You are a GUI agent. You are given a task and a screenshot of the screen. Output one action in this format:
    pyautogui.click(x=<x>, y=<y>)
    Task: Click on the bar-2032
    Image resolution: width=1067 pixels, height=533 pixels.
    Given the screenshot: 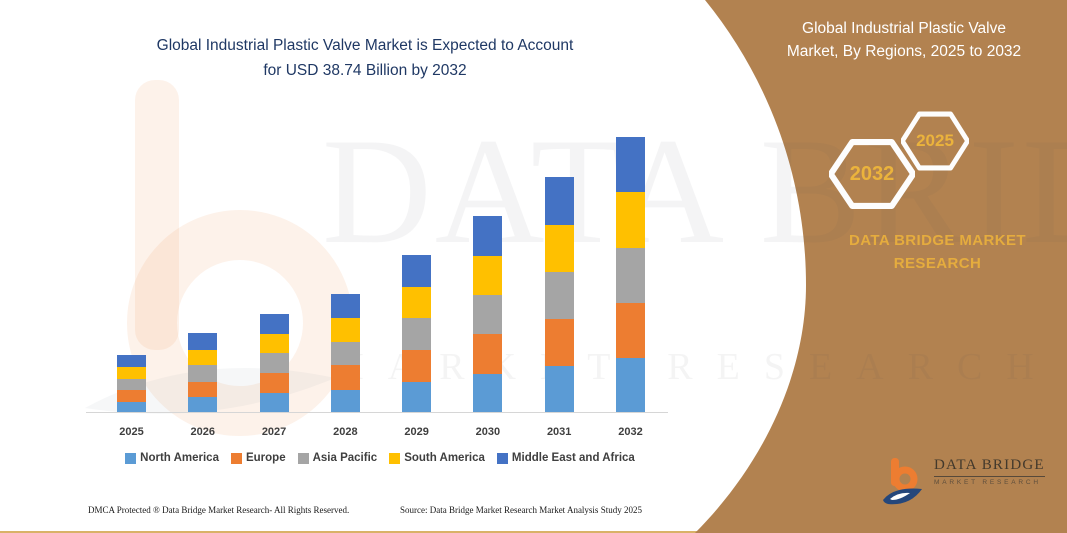 What is the action you would take?
    pyautogui.click(x=630, y=275)
    